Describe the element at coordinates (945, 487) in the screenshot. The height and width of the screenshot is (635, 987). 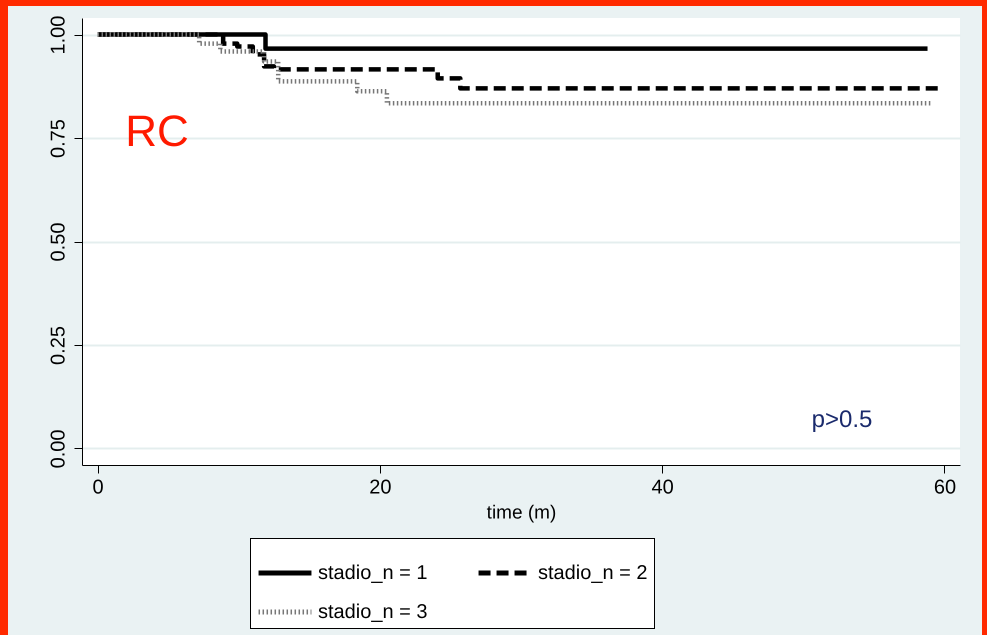
I see `x-tick-label: 60` at that location.